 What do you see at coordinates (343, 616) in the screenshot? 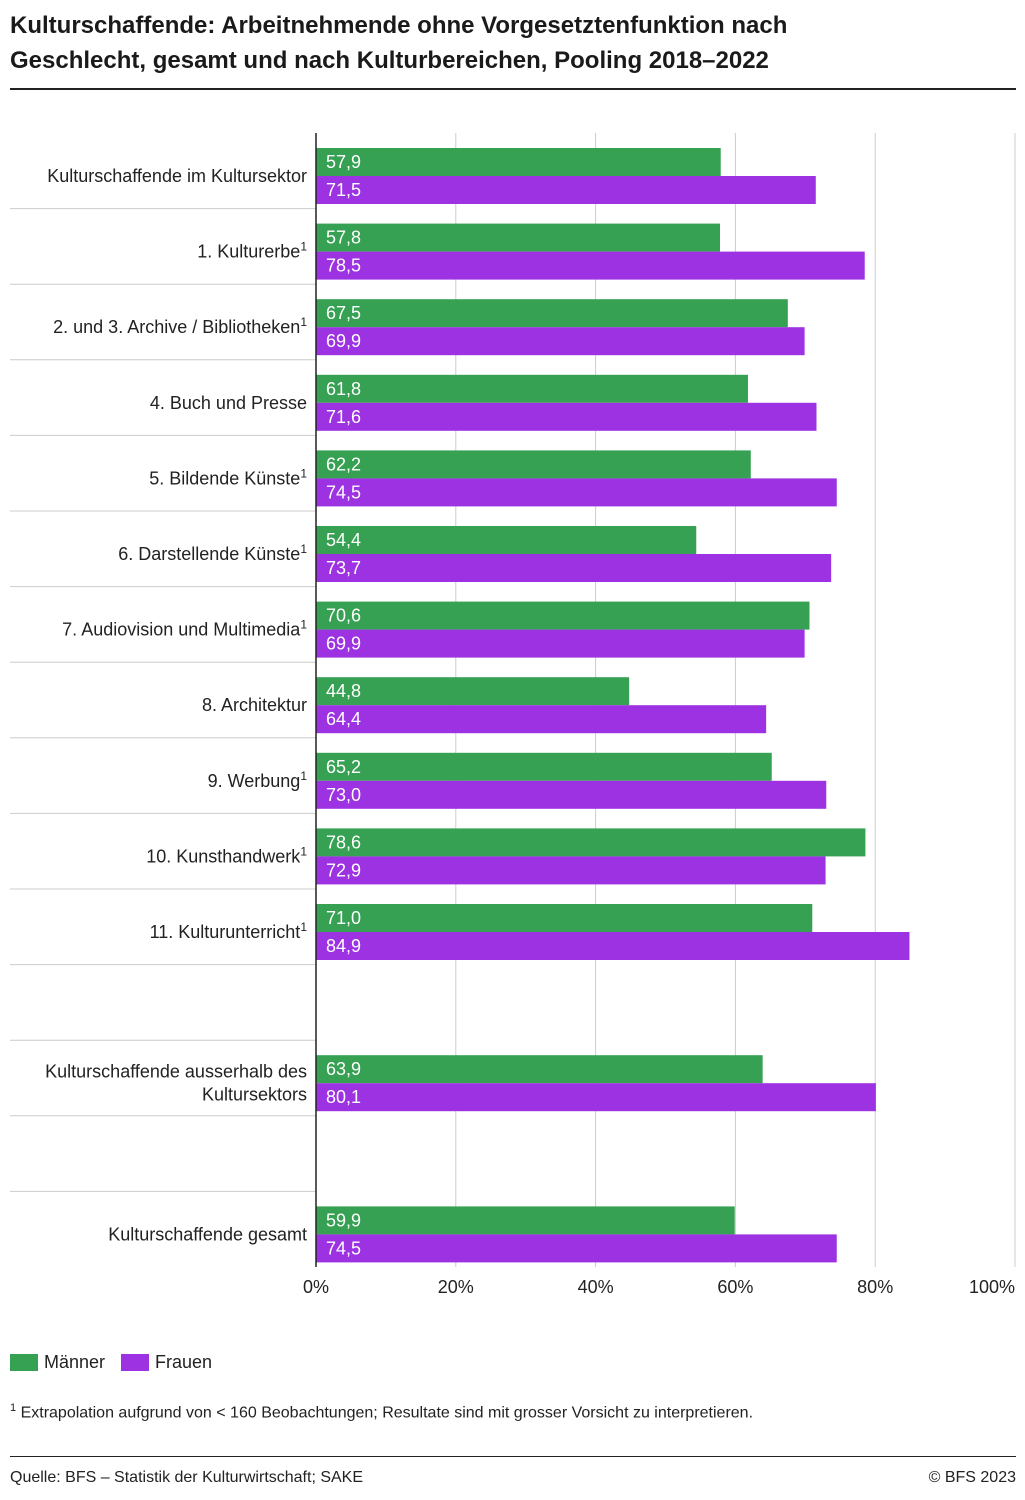
I see `data-label-maenner: 70,6` at bounding box center [343, 616].